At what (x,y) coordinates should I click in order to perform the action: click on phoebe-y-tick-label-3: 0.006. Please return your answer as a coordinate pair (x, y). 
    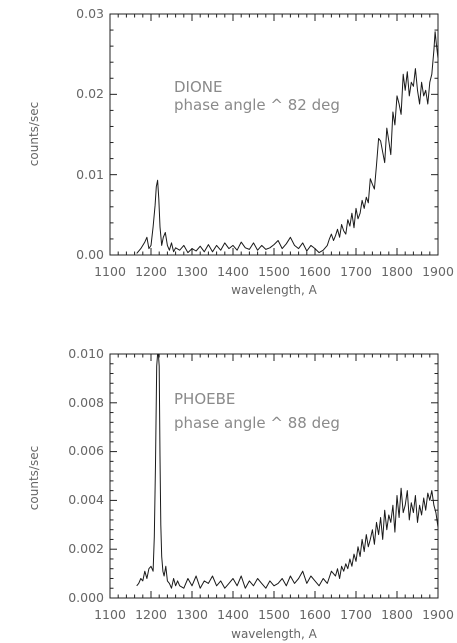
    Looking at the image, I should click on (86, 450).